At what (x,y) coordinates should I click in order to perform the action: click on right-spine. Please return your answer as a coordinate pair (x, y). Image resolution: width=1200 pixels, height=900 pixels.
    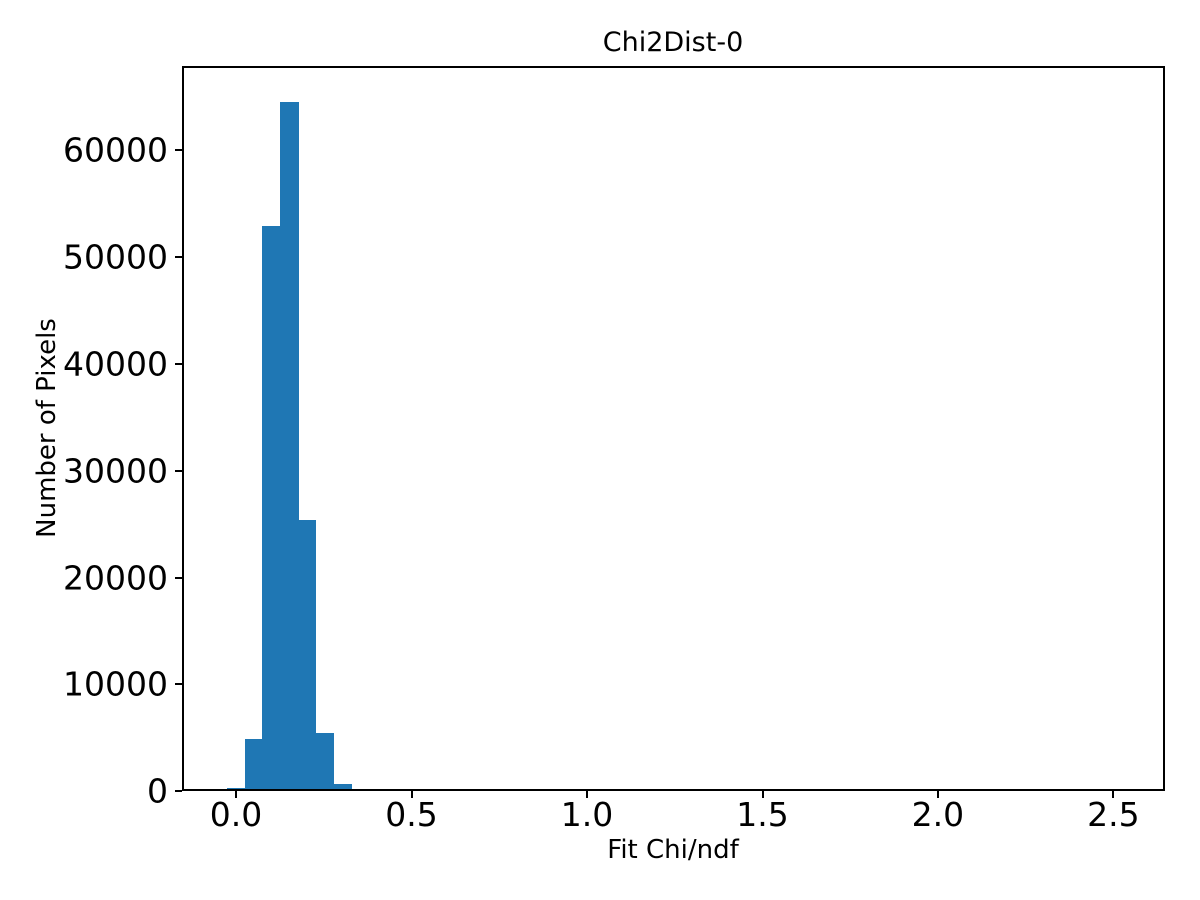
    Looking at the image, I should click on (1164, 428).